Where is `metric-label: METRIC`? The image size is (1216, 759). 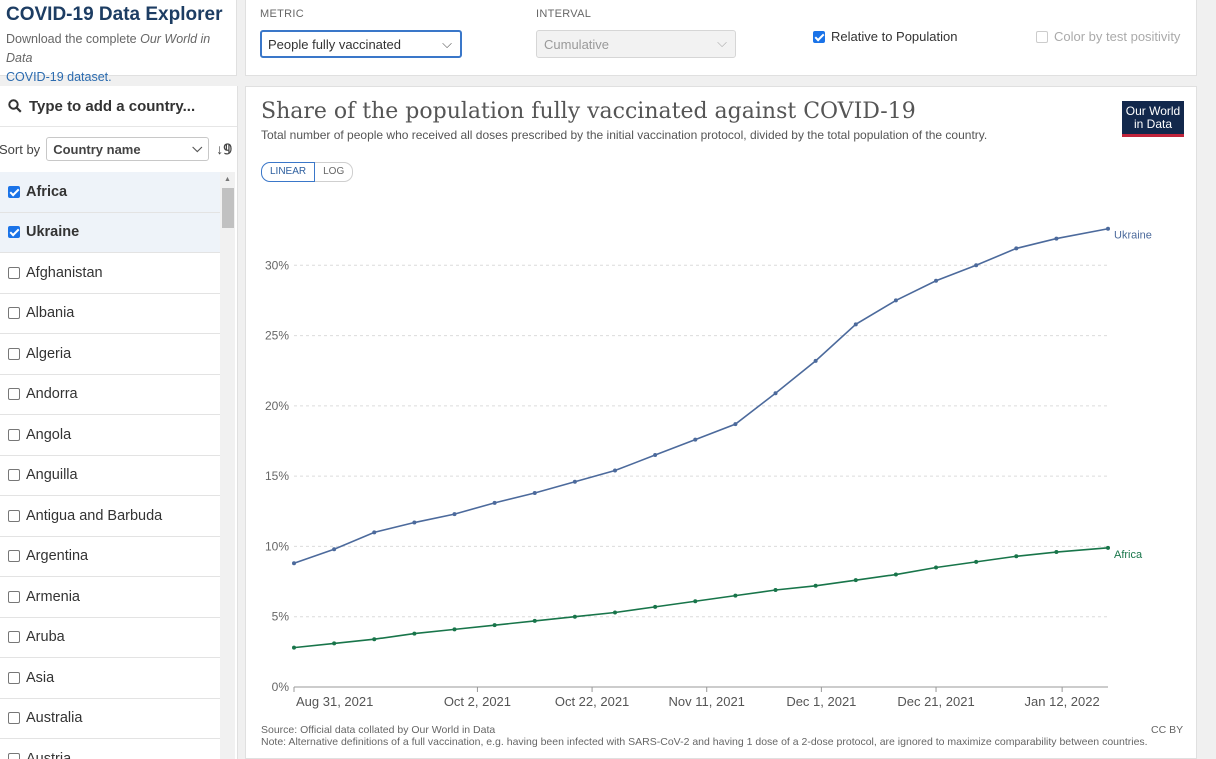
metric-label: METRIC is located at coordinates (282, 14).